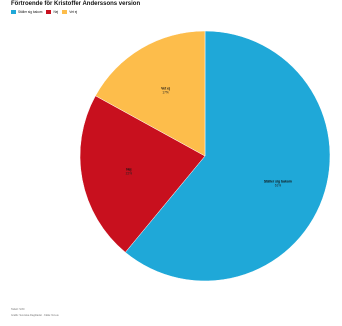 This screenshot has height=326, width=342. What do you see at coordinates (165, 88) in the screenshot?
I see `slice-label-2: Vet ej` at bounding box center [165, 88].